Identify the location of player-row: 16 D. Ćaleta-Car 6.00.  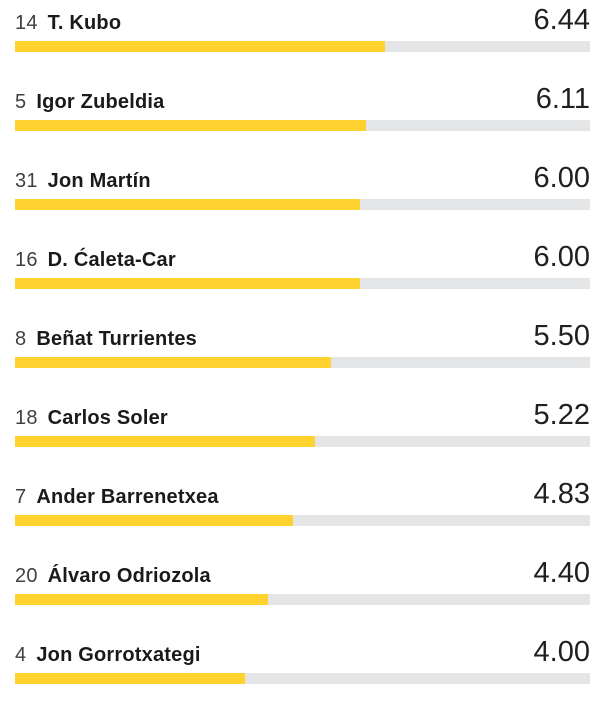
(306, 276).